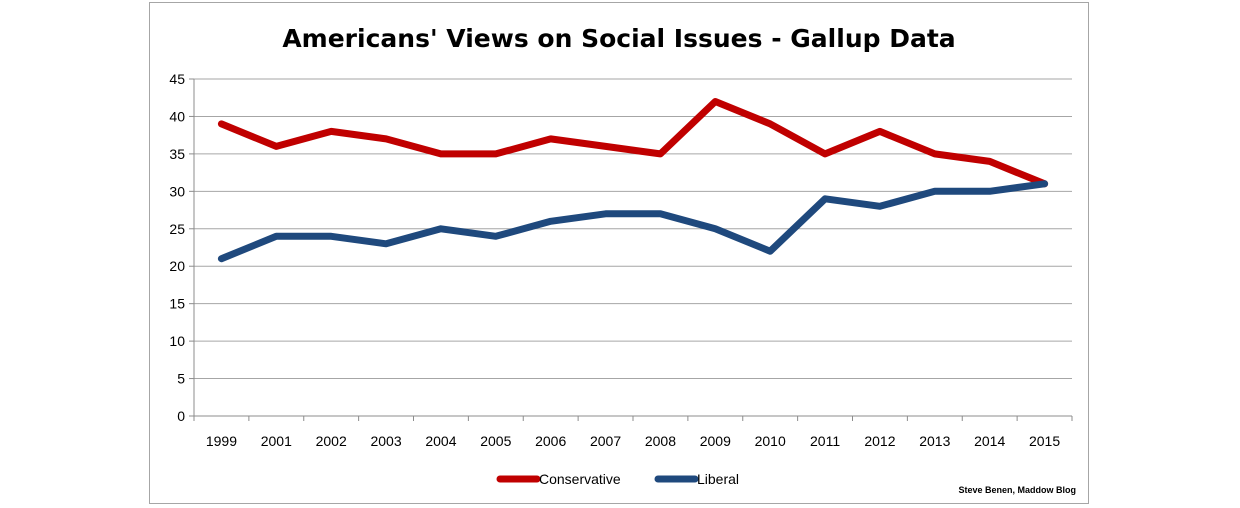 The width and height of the screenshot is (1240, 508). Describe the element at coordinates (177, 229) in the screenshot. I see `y-tick-label: 25` at that location.